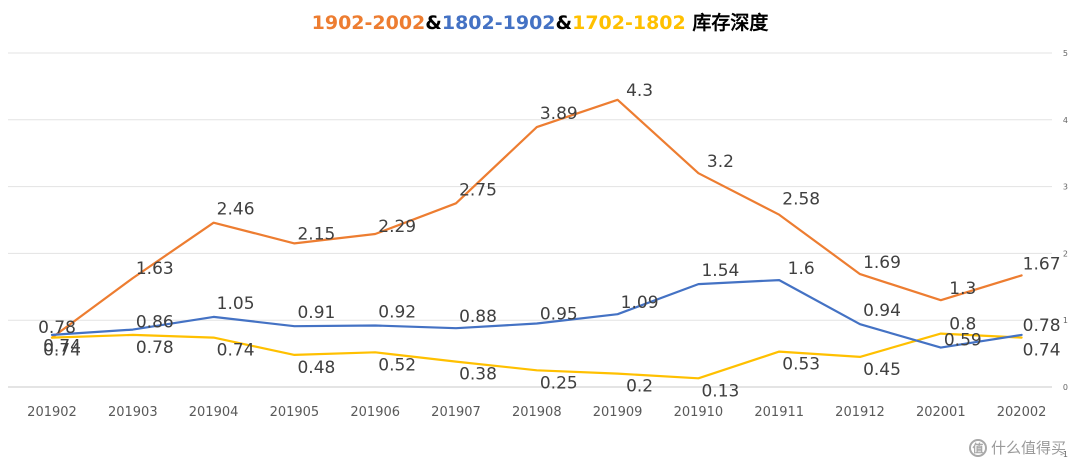 The image size is (1080, 466). What do you see at coordinates (537, 412) in the screenshot?
I see `x-tick-label: 201908` at bounding box center [537, 412].